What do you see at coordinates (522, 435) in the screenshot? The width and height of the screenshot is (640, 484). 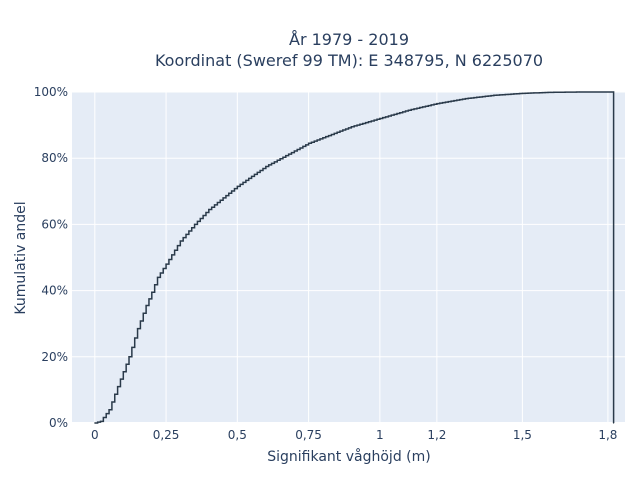 I see `x-tick-label: 1,5` at bounding box center [522, 435].